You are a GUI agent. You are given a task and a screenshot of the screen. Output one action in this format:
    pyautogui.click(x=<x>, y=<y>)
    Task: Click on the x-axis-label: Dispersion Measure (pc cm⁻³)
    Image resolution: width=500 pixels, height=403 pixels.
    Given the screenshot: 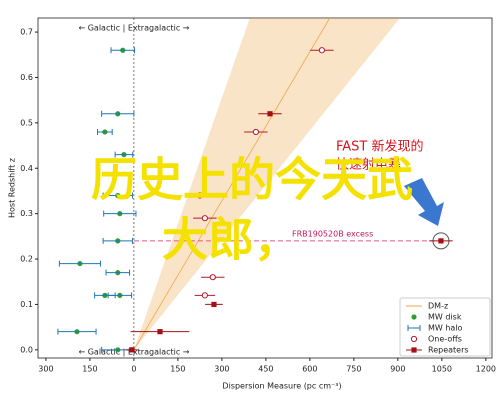 What is the action you would take?
    pyautogui.click(x=281, y=386)
    